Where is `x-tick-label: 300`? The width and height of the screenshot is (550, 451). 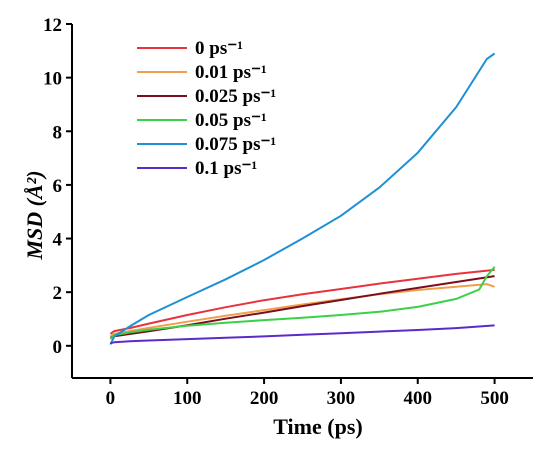
x-tick-label: 300 is located at coordinates (341, 398).